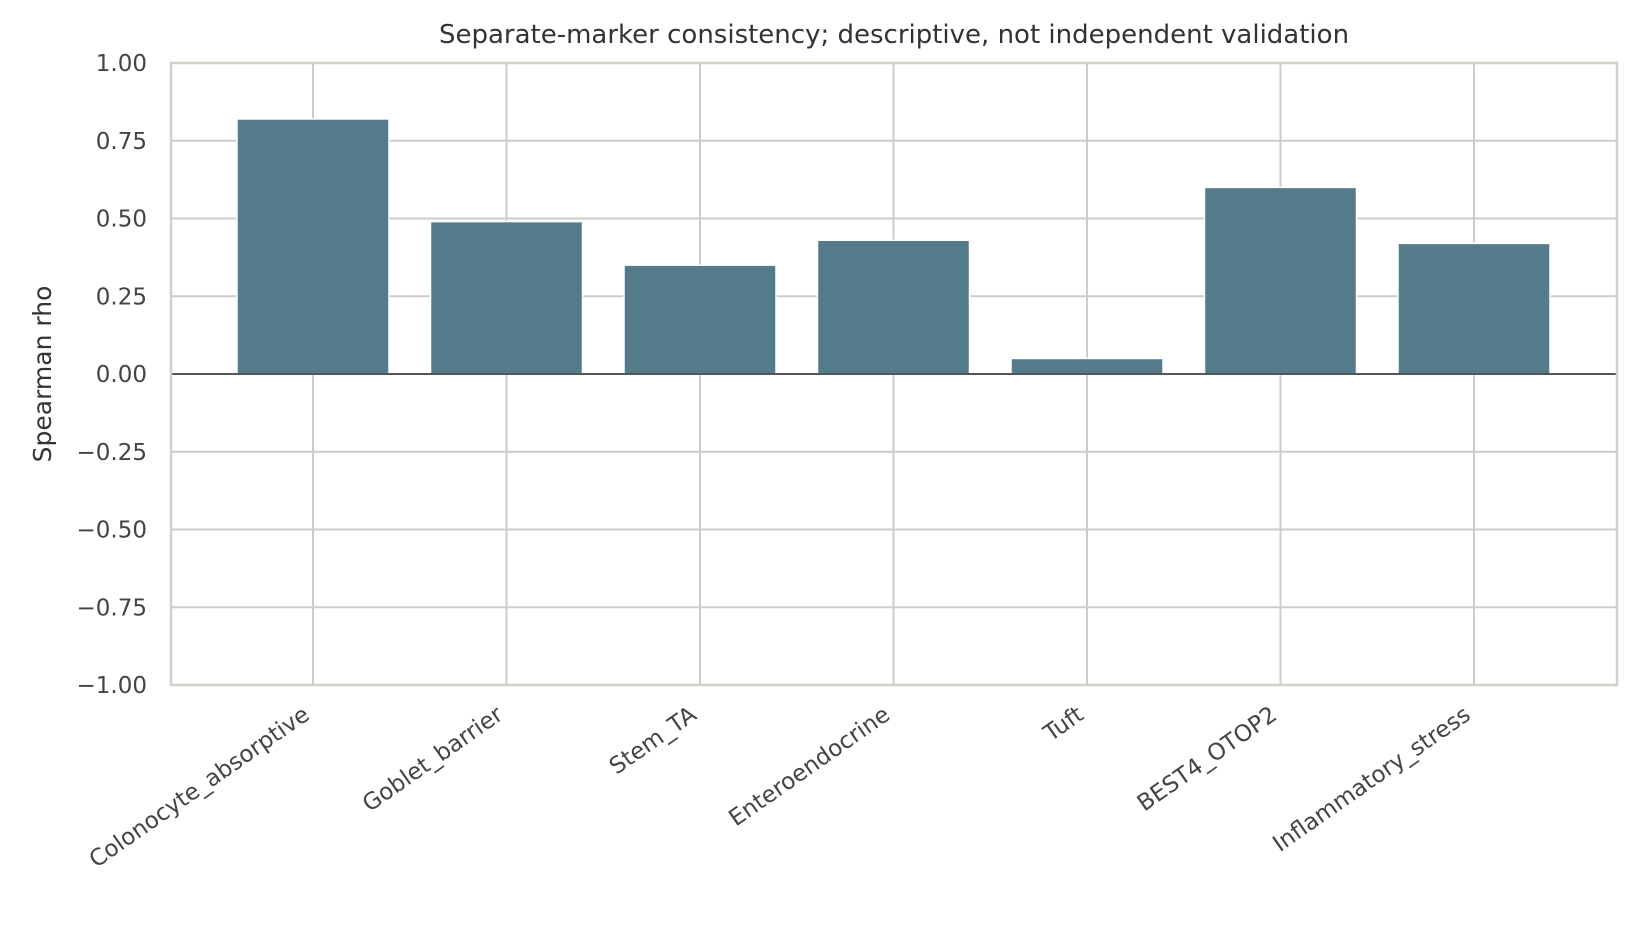 The image size is (1630, 925). What do you see at coordinates (121, 297) in the screenshot?
I see `y-tick-label: 0.25` at bounding box center [121, 297].